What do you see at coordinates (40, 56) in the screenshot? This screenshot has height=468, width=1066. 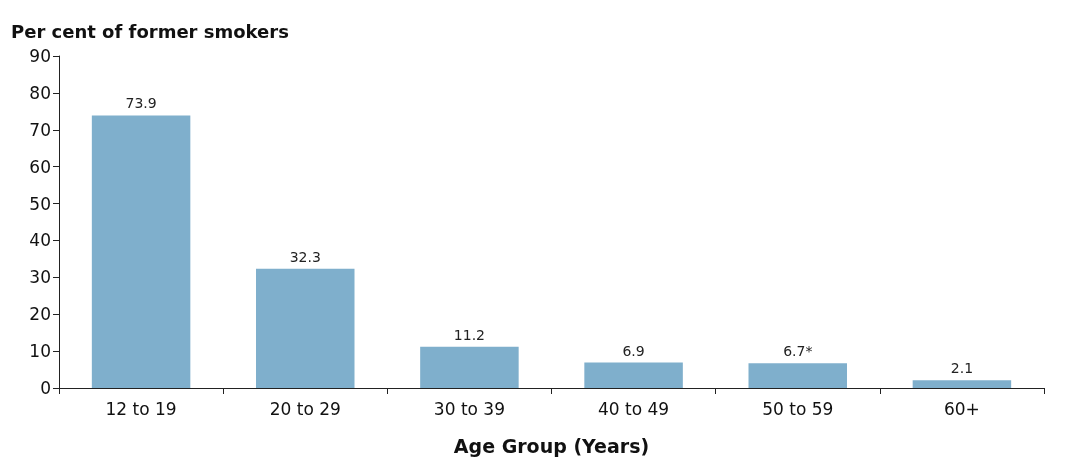 I see `y-tick-label: 90` at bounding box center [40, 56].